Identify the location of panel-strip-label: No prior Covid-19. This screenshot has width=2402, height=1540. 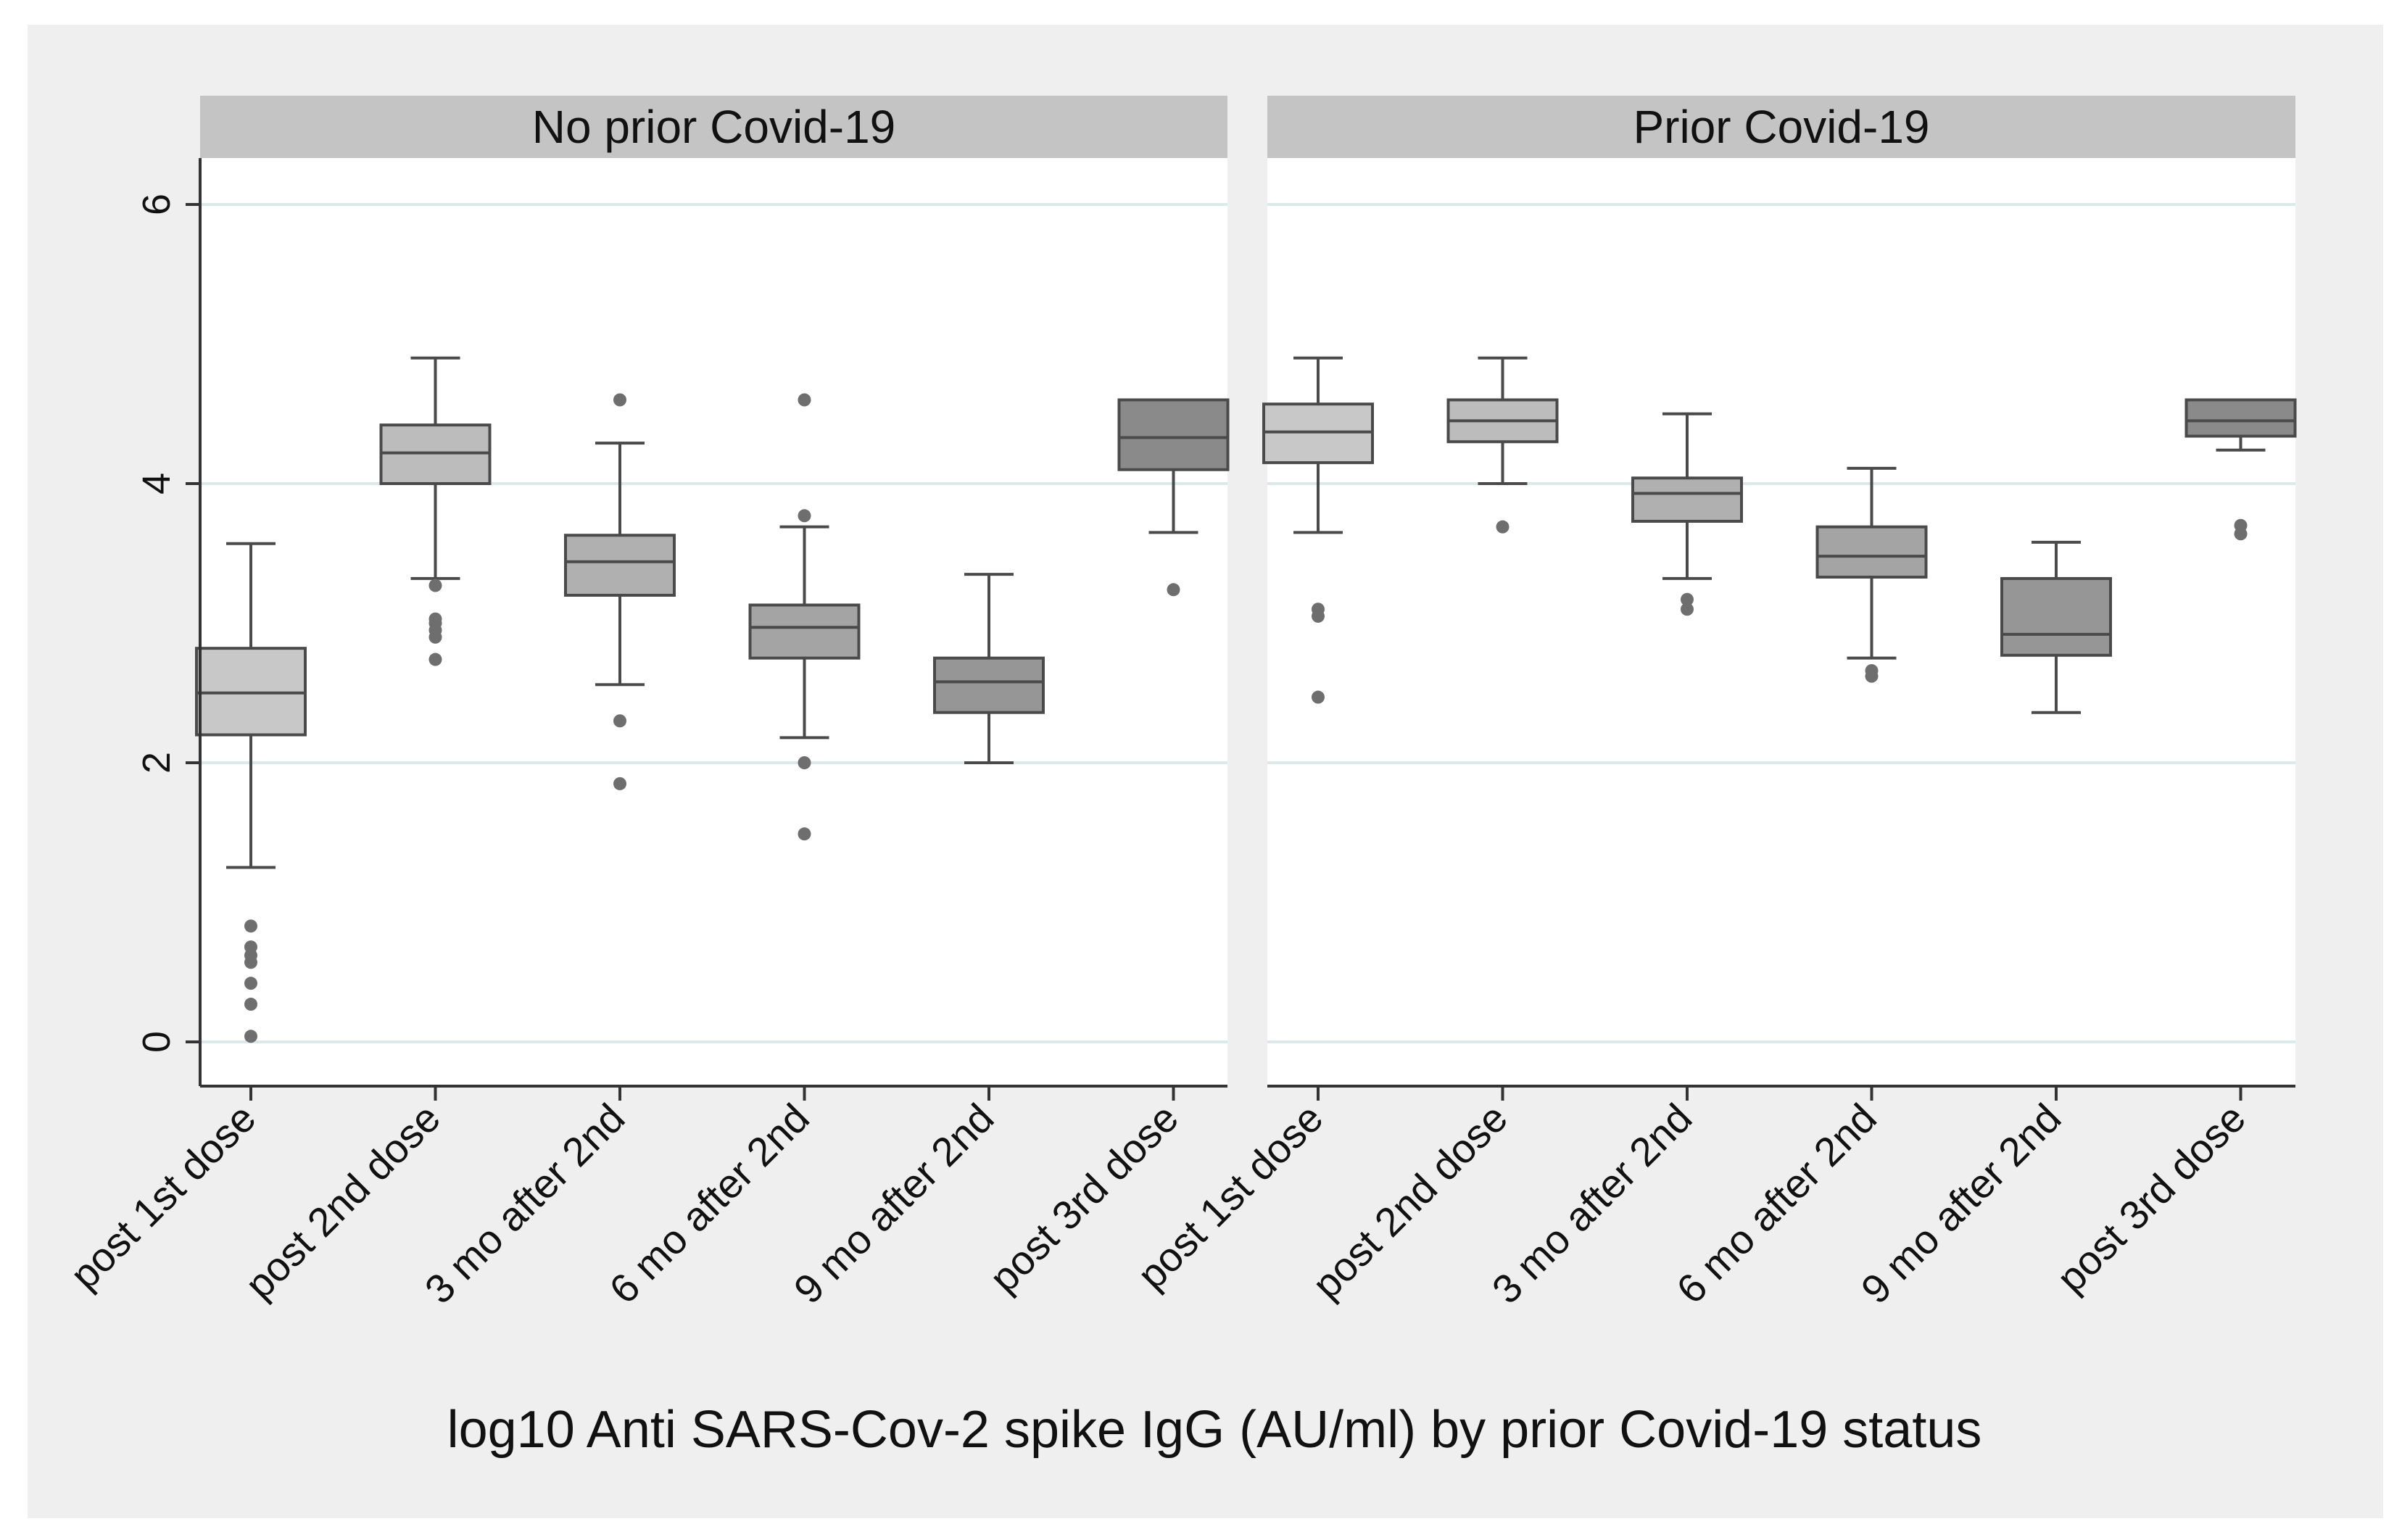
(714, 127).